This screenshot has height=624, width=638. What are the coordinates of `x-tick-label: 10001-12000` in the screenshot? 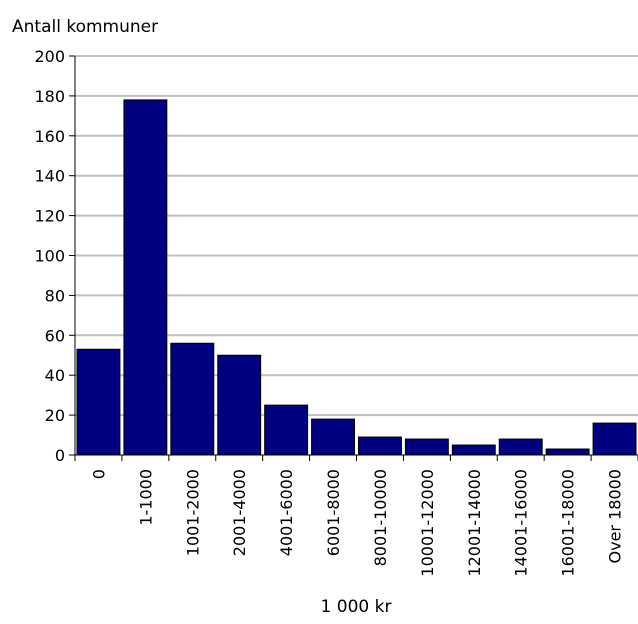 It's located at (427, 523).